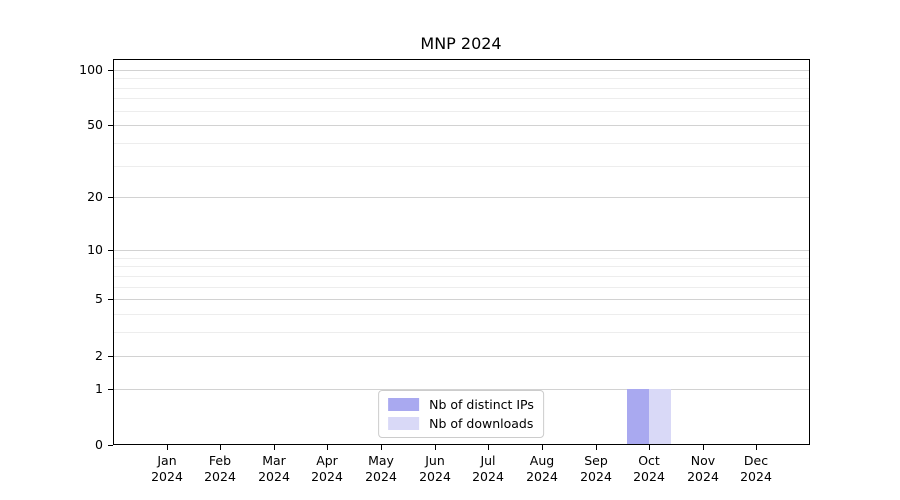 The width and height of the screenshot is (900, 500). I want to click on x-tick-month: Jun, so click(435, 460).